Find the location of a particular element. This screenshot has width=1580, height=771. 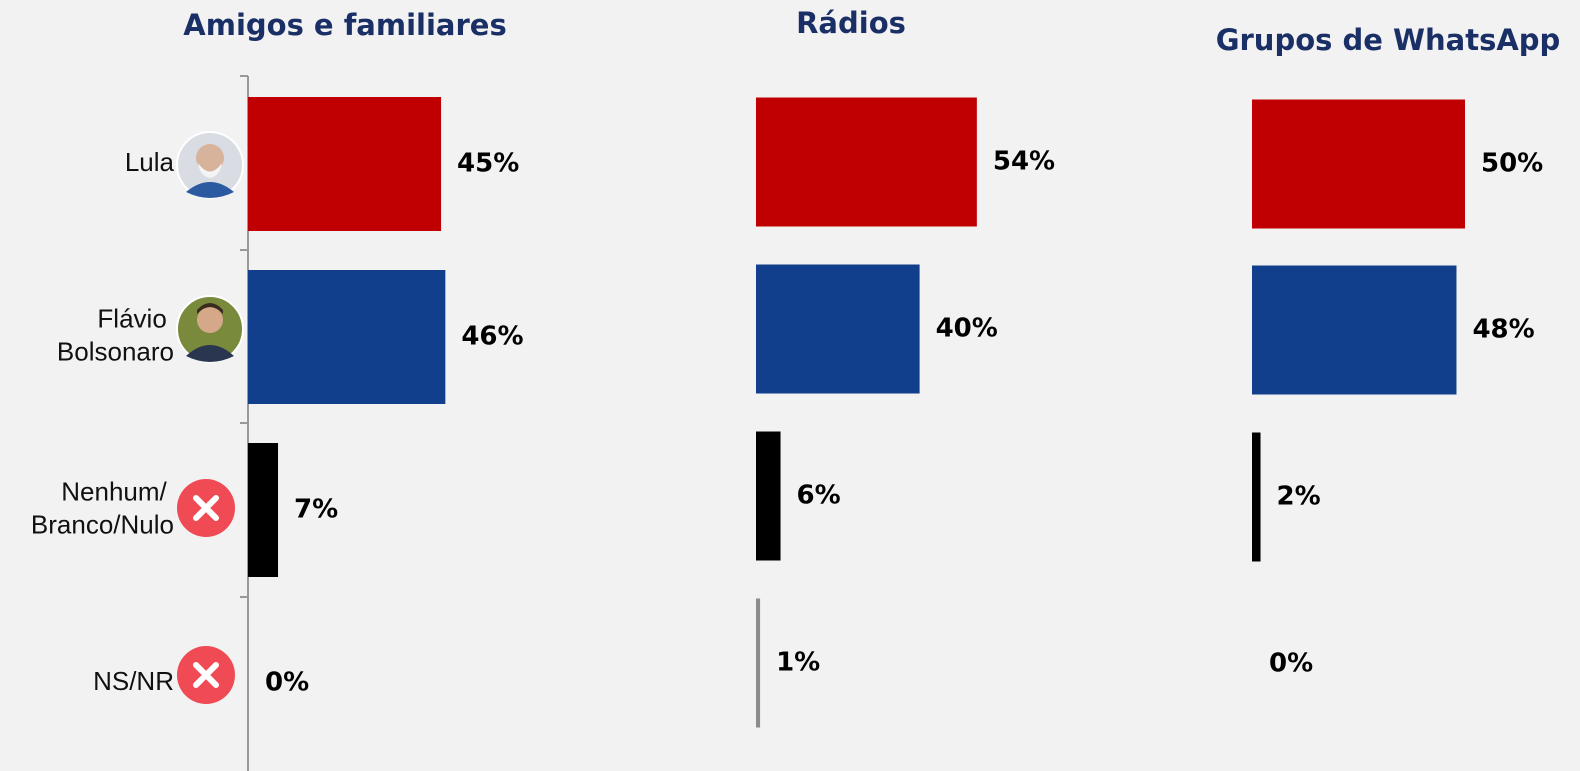

value-label: 7% is located at coordinates (316, 510).